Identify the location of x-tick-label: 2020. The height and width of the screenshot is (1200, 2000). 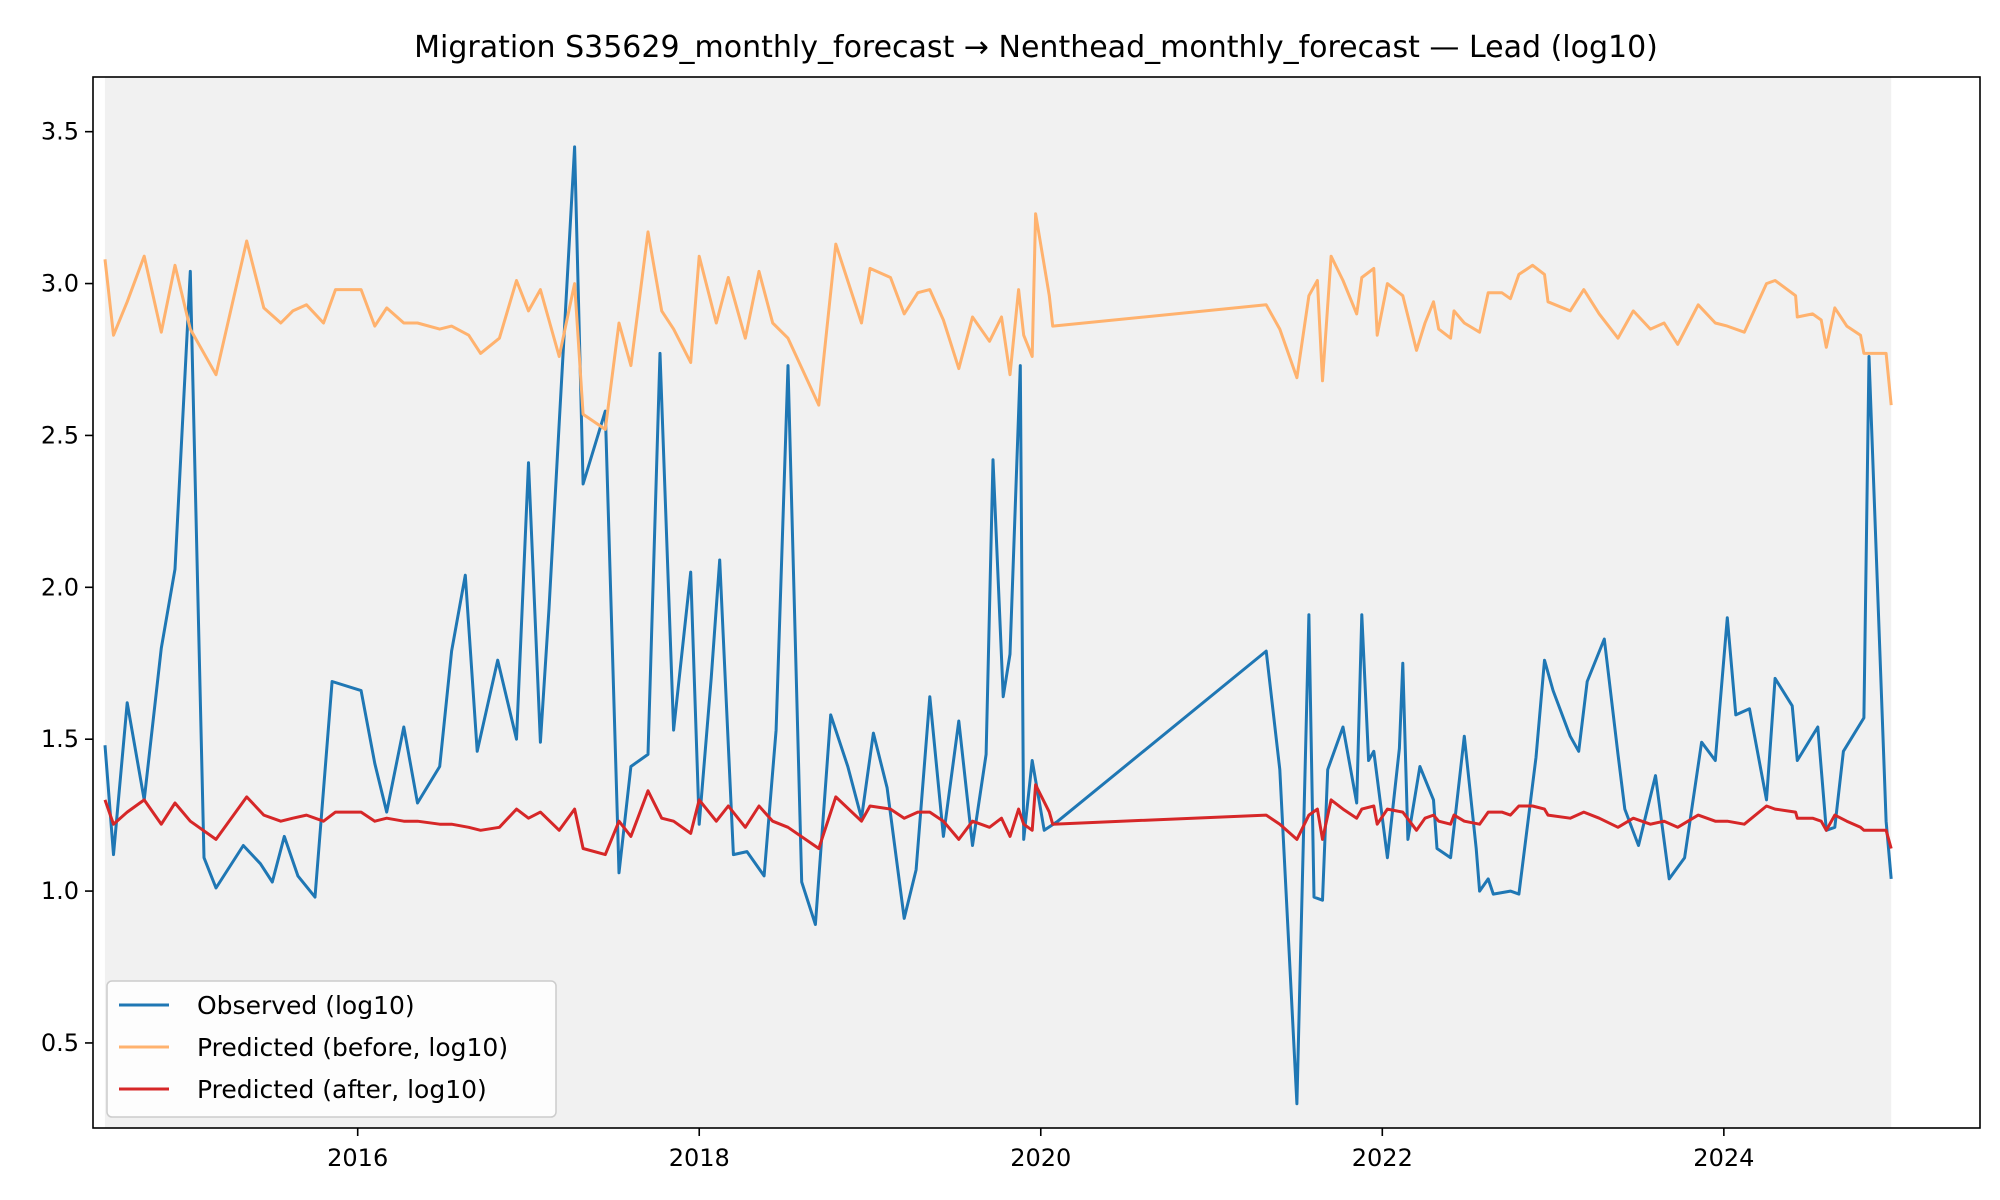
(1040, 1158).